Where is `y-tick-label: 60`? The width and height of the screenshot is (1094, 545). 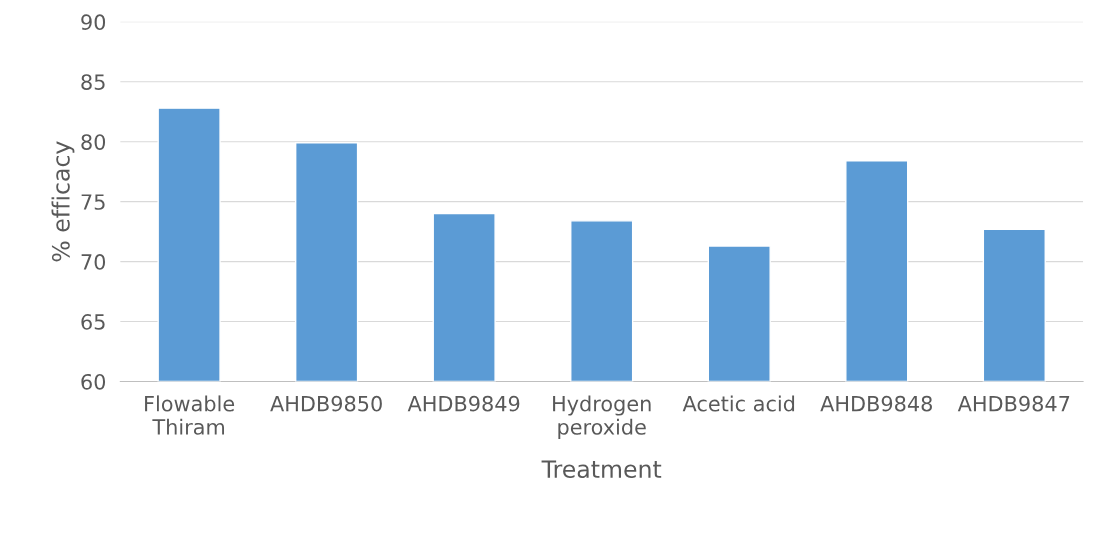 y-tick-label: 60 is located at coordinates (93, 381).